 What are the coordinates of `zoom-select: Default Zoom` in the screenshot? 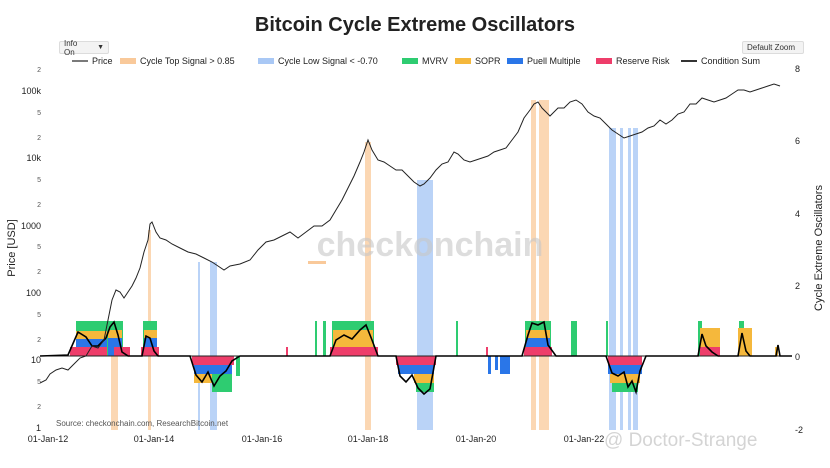 It's located at (773, 47).